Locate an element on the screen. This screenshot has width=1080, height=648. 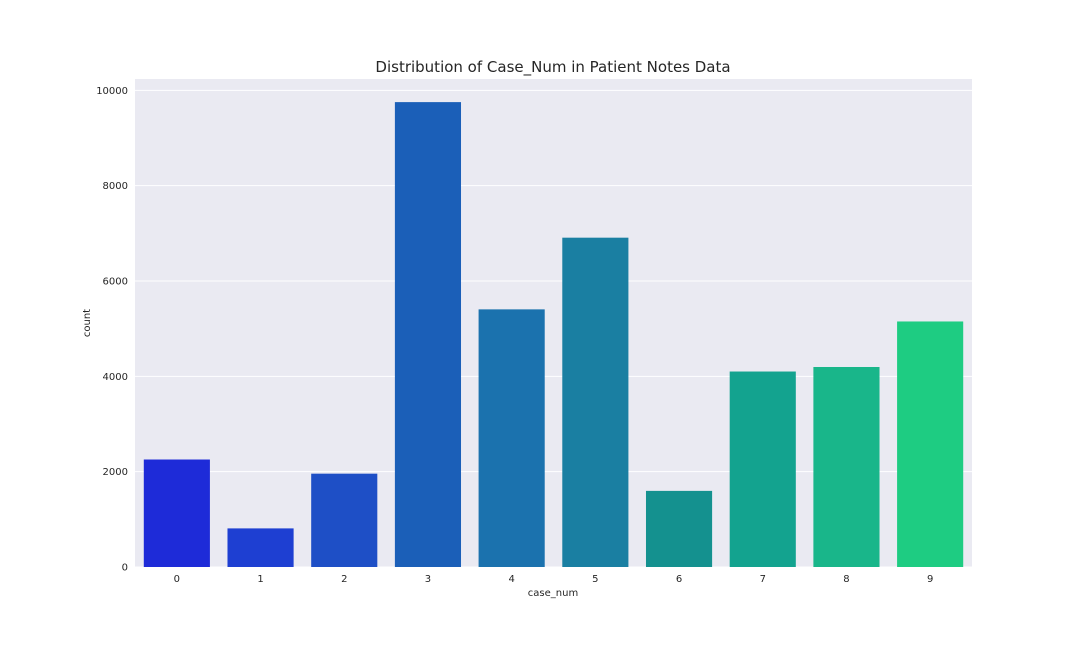
y-tick-label: 8000 is located at coordinates (115, 186).